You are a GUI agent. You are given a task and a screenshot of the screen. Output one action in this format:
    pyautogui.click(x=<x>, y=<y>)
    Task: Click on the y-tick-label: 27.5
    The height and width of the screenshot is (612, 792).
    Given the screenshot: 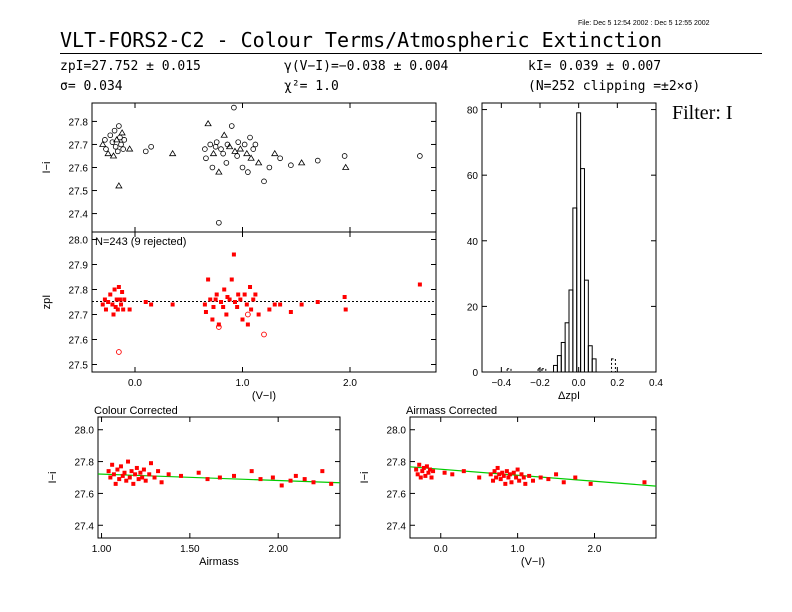 What is the action you would take?
    pyautogui.click(x=79, y=192)
    